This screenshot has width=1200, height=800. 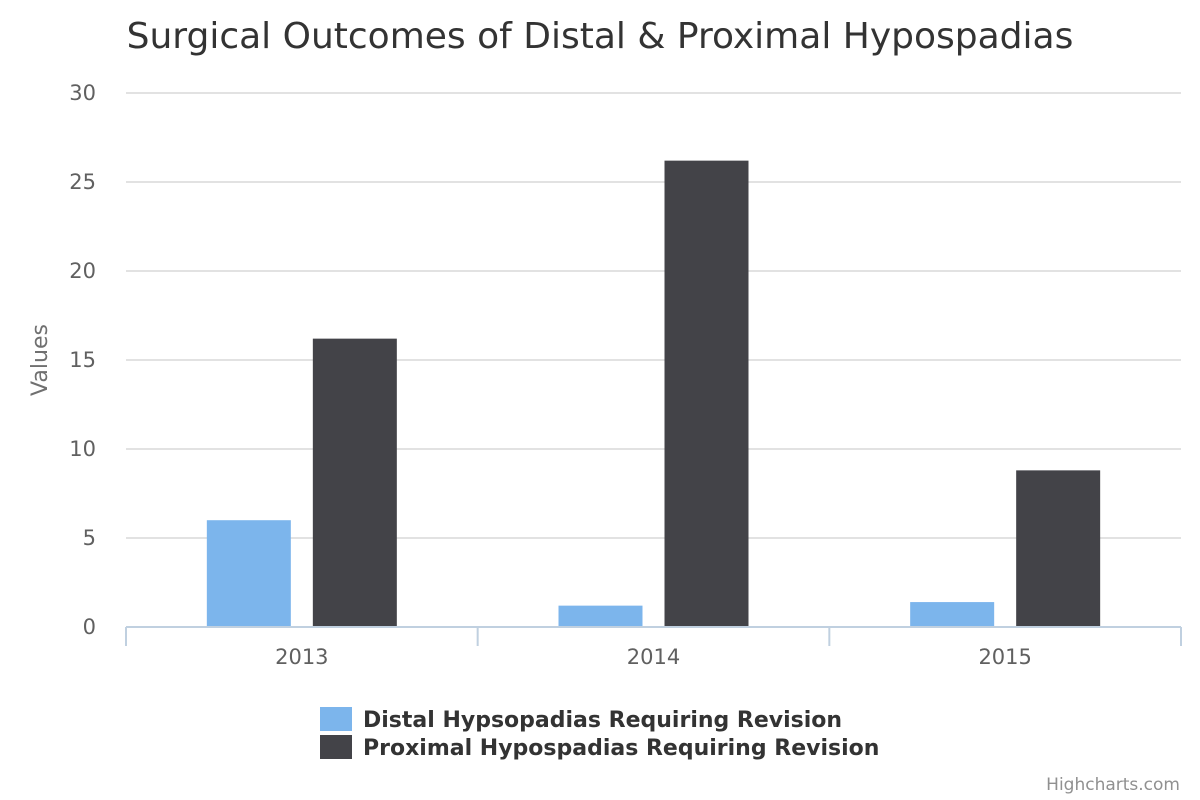 I want to click on legend-item-series-2: Proximal Hypospadias Requiring Revision, so click(x=599, y=748).